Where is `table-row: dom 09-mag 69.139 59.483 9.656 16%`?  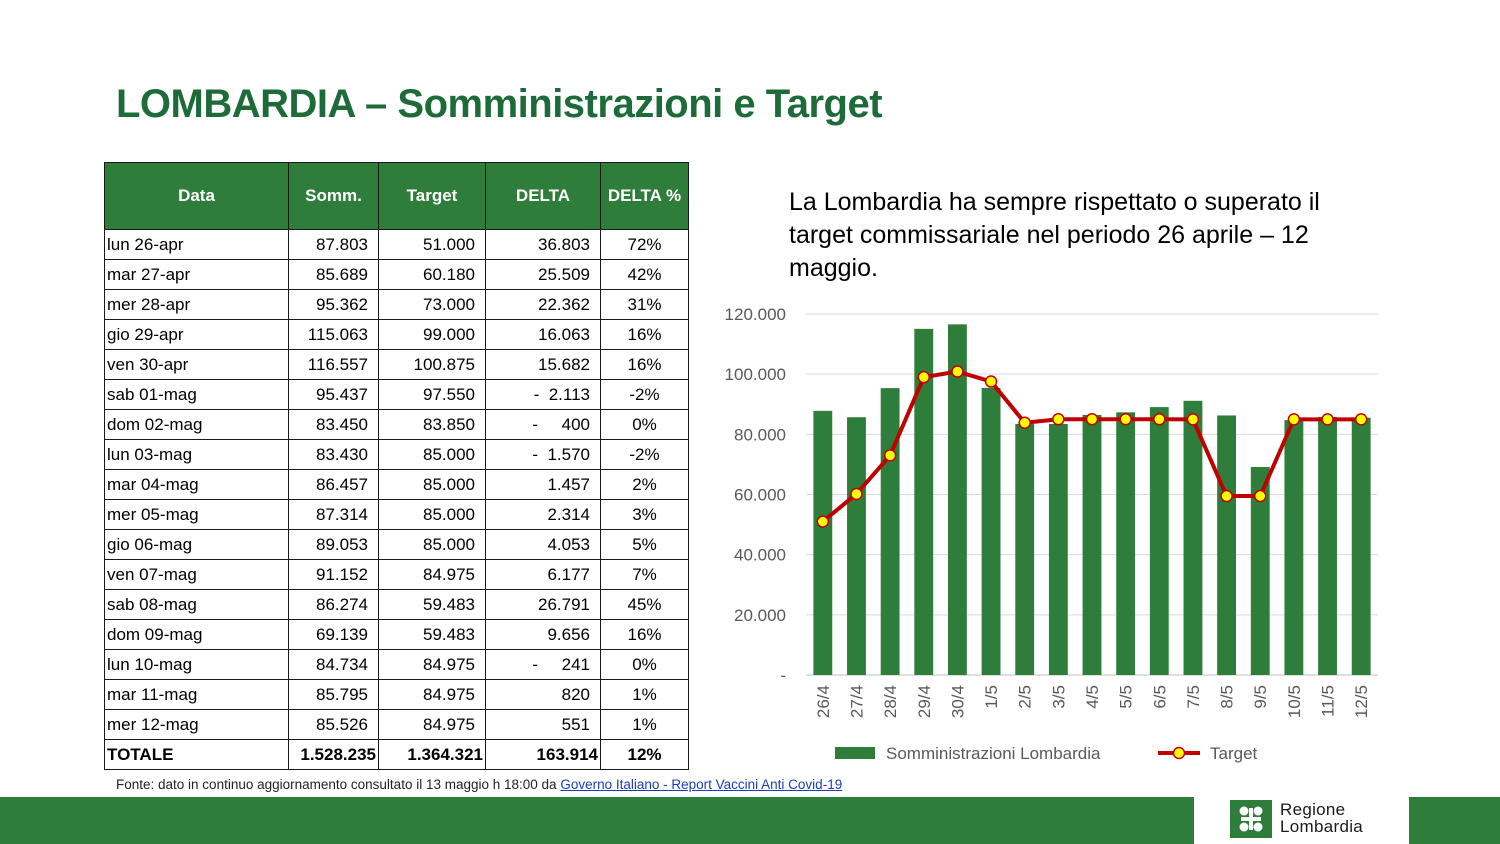
table-row: dom 09-mag 69.139 59.483 9.656 16% is located at coordinates (396, 634).